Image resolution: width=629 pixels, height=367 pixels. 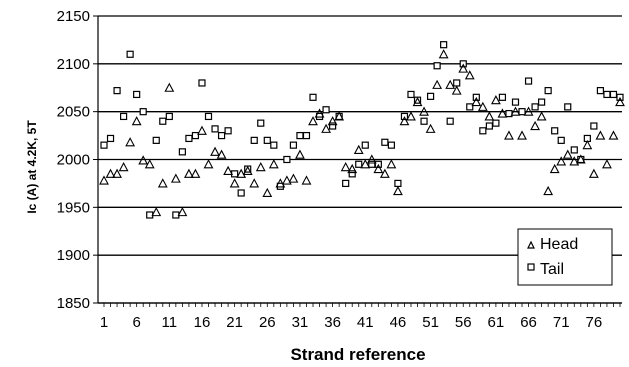 I want to click on x-tick-label: 51, so click(x=430, y=322).